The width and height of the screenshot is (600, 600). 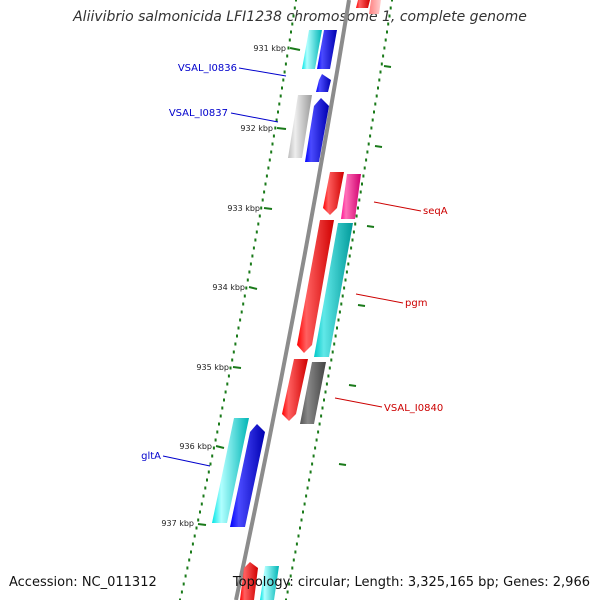 I want to click on gene-feature-vsal-i0837, so click(x=317, y=130).